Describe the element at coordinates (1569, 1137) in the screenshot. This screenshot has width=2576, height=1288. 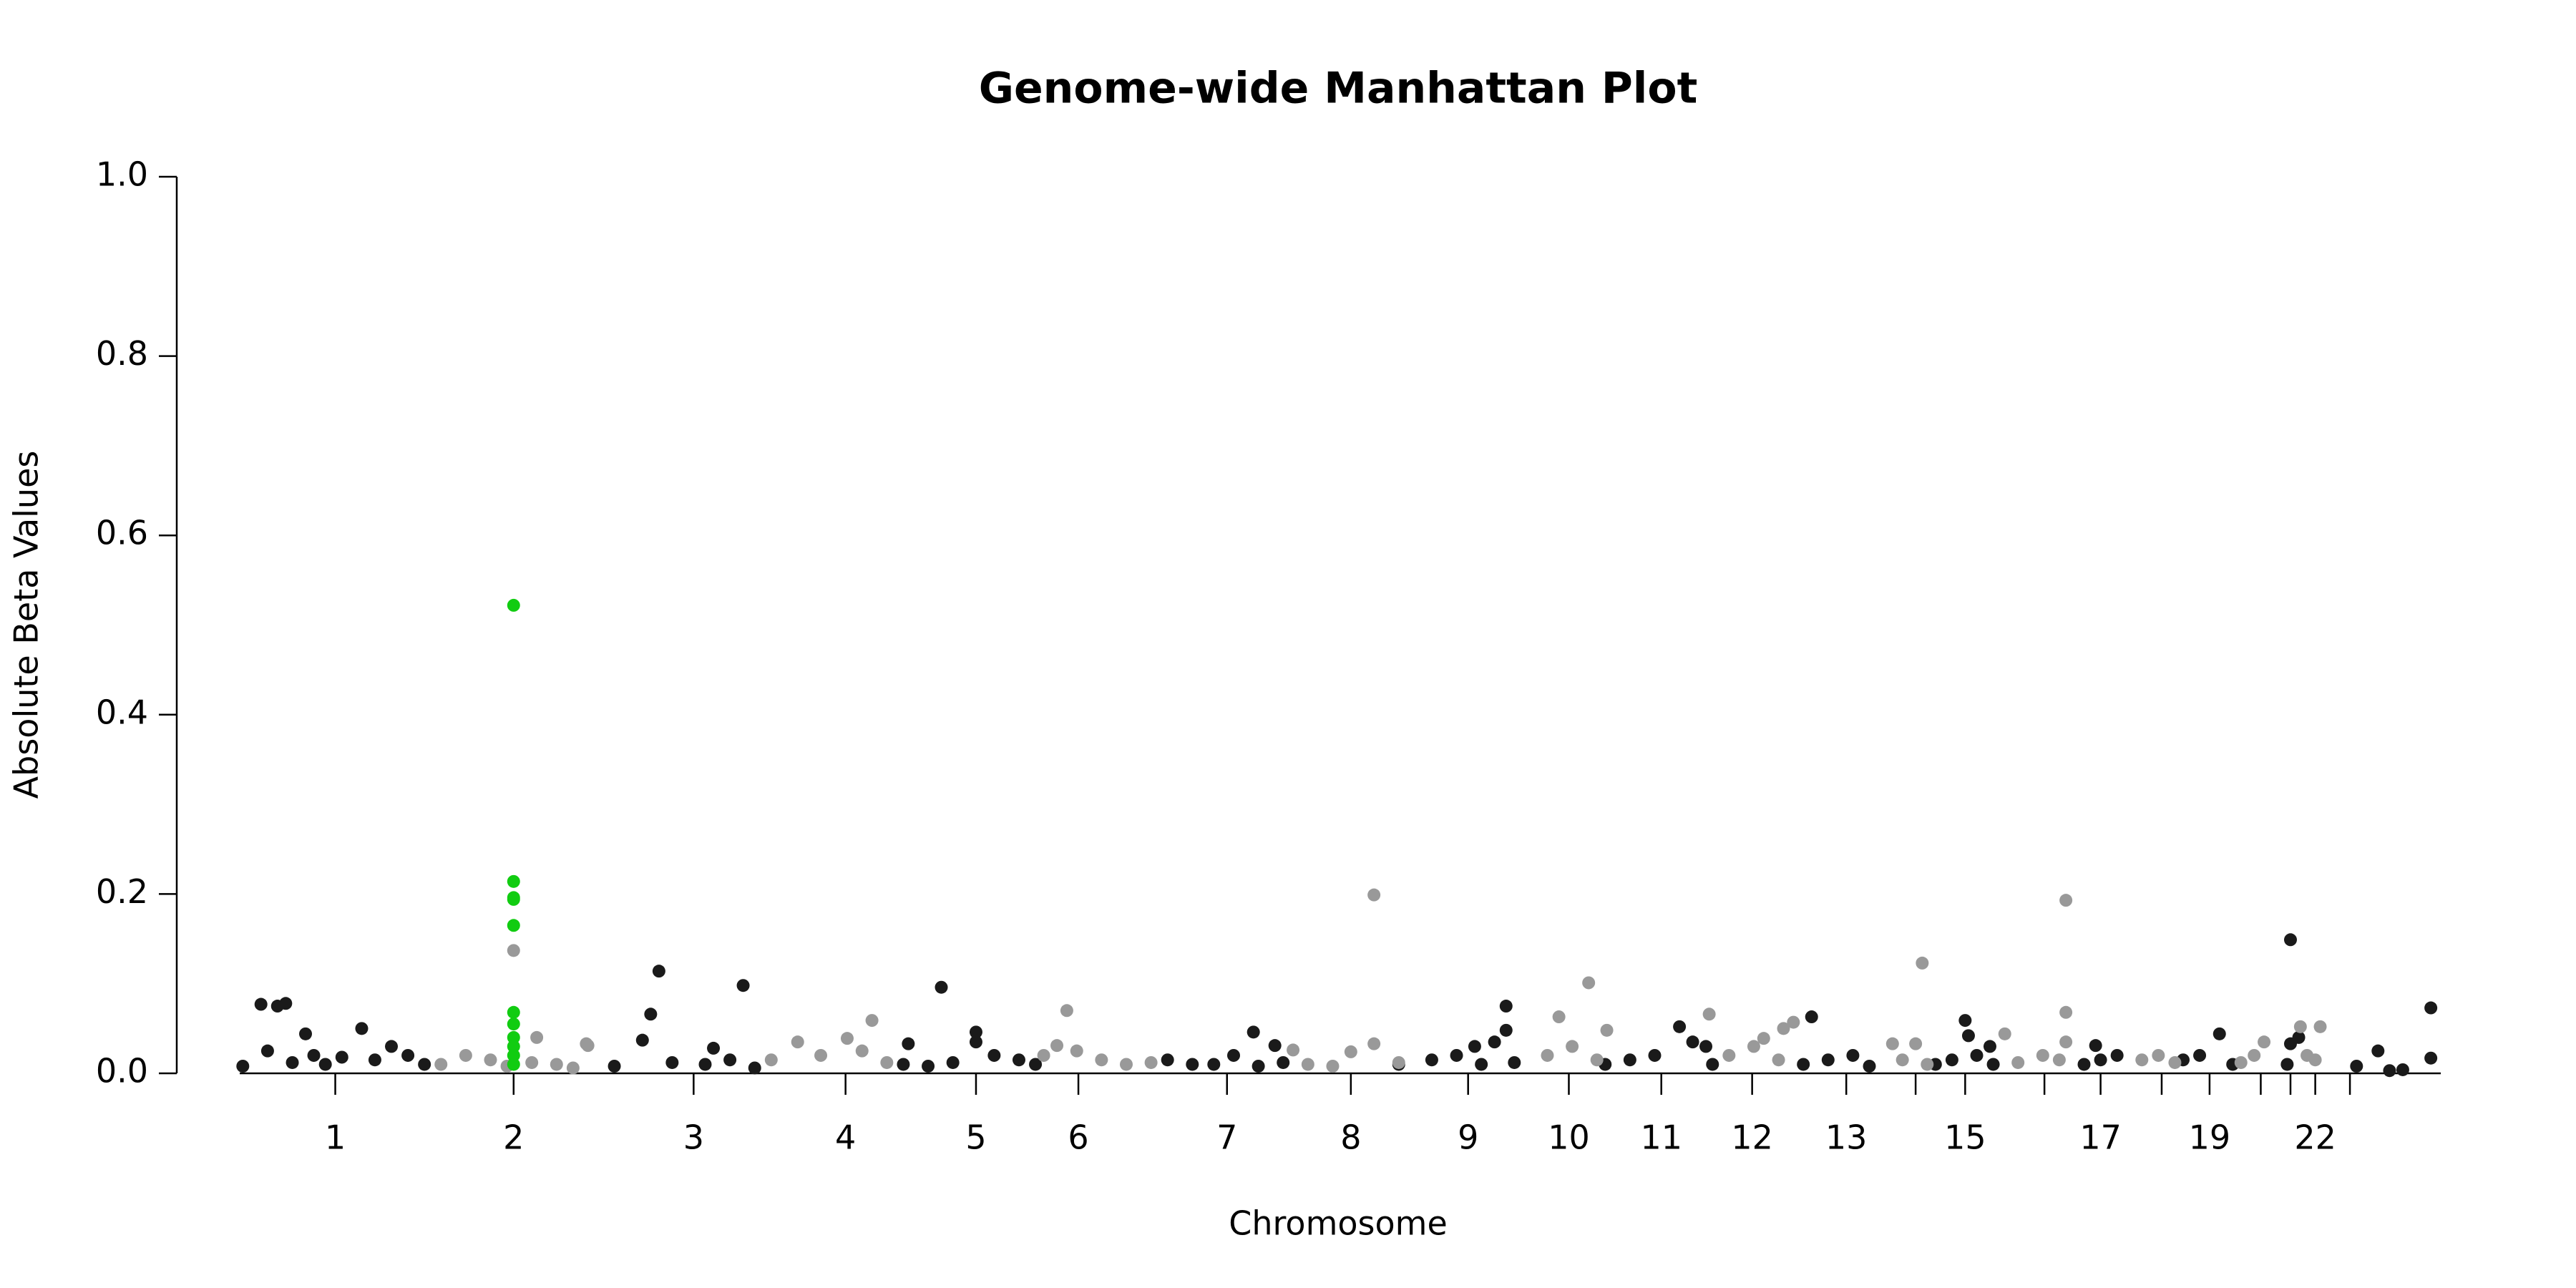
I see `x-tick-label: 10` at that location.